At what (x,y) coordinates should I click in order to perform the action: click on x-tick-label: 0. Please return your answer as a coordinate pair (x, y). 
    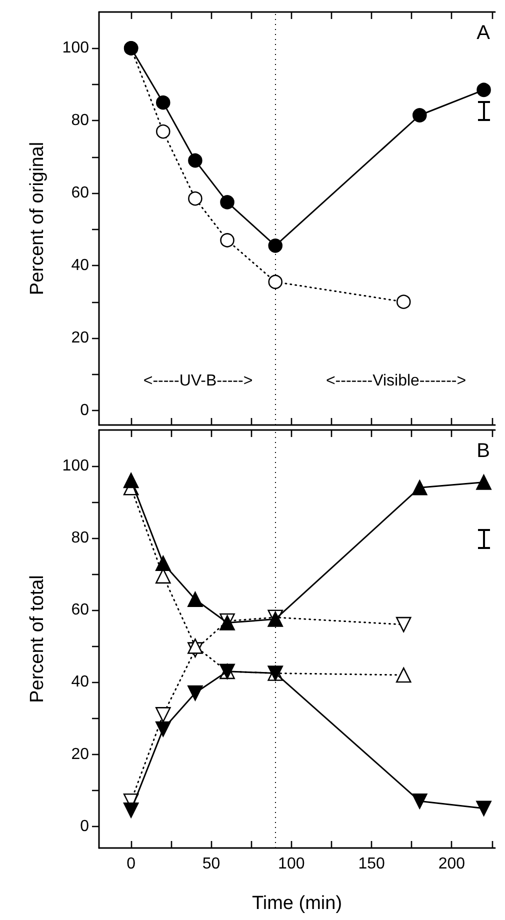
    Looking at the image, I should click on (131, 864).